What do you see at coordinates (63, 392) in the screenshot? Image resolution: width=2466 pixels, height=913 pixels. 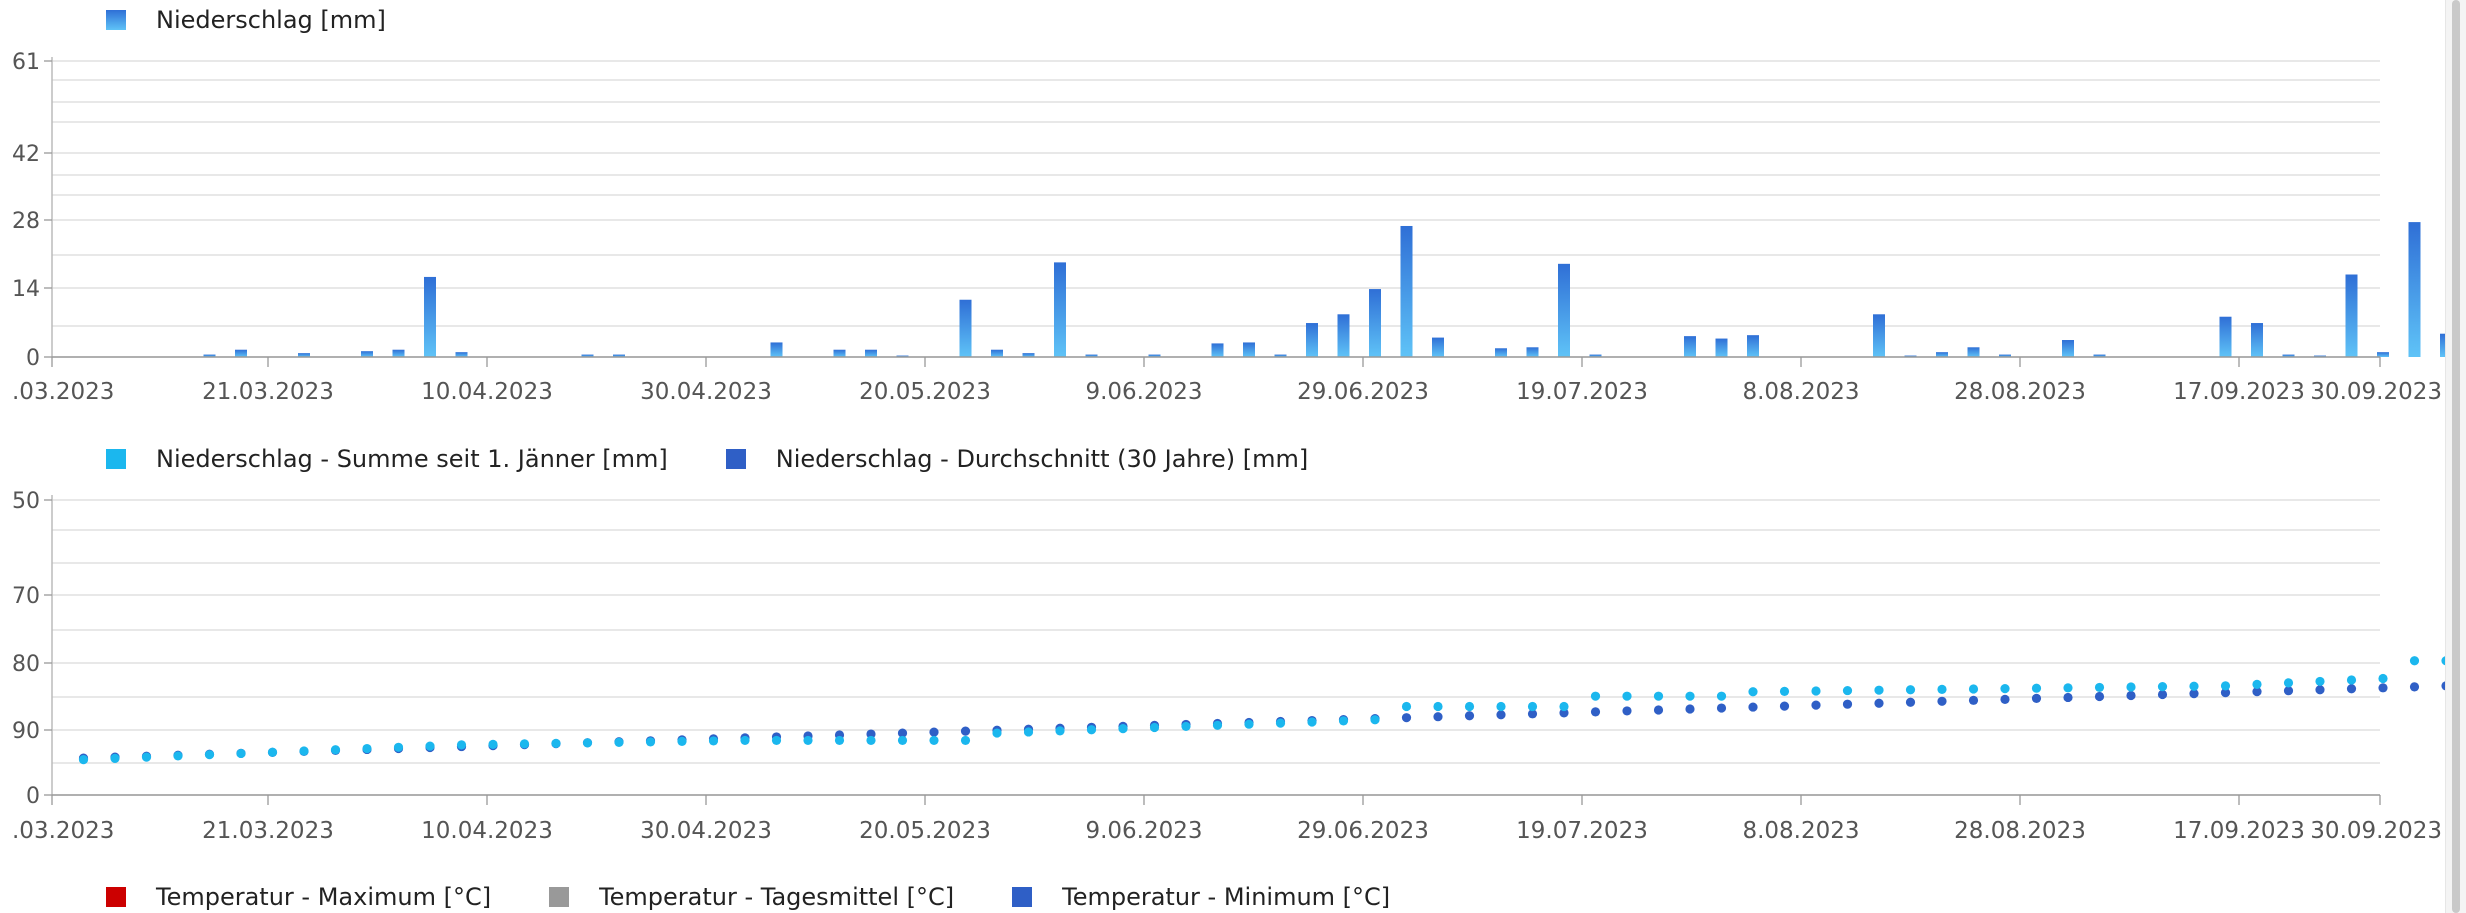 I see `precip-x-tick-0: .03.2023` at bounding box center [63, 392].